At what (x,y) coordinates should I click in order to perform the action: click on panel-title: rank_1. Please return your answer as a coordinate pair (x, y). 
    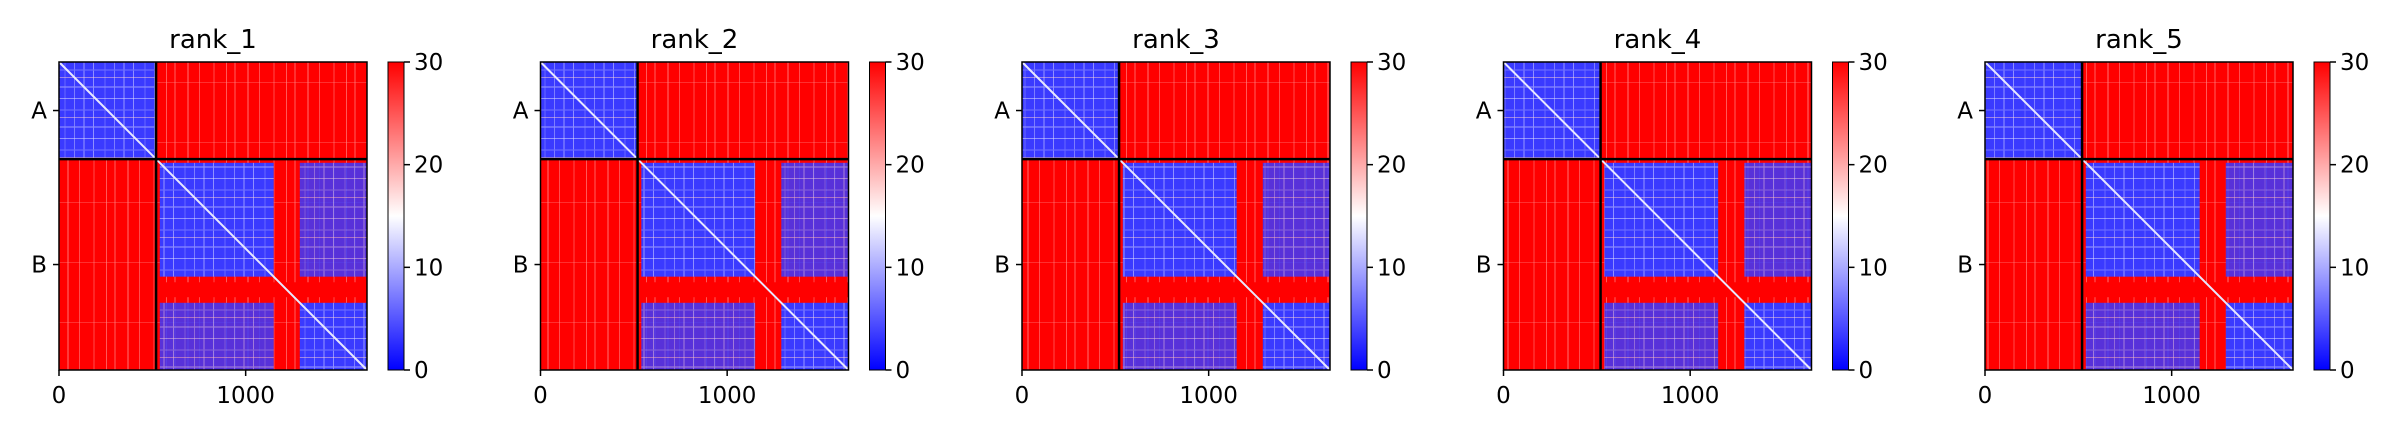
    Looking at the image, I should click on (213, 40).